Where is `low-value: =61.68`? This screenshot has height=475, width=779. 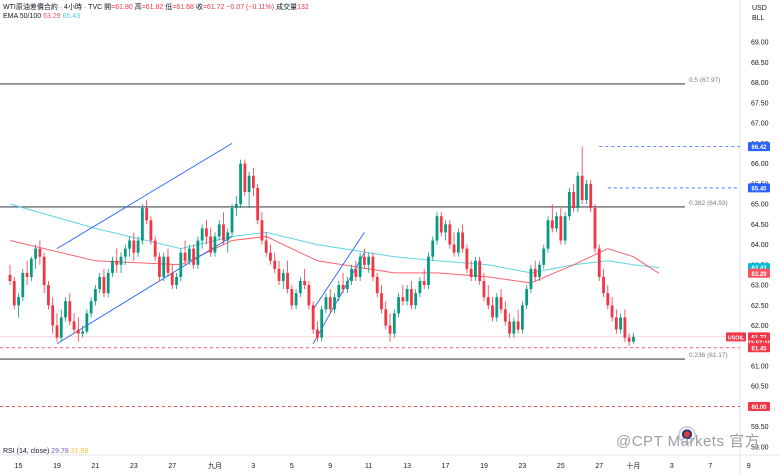
low-value: =61.68 is located at coordinates (183, 7).